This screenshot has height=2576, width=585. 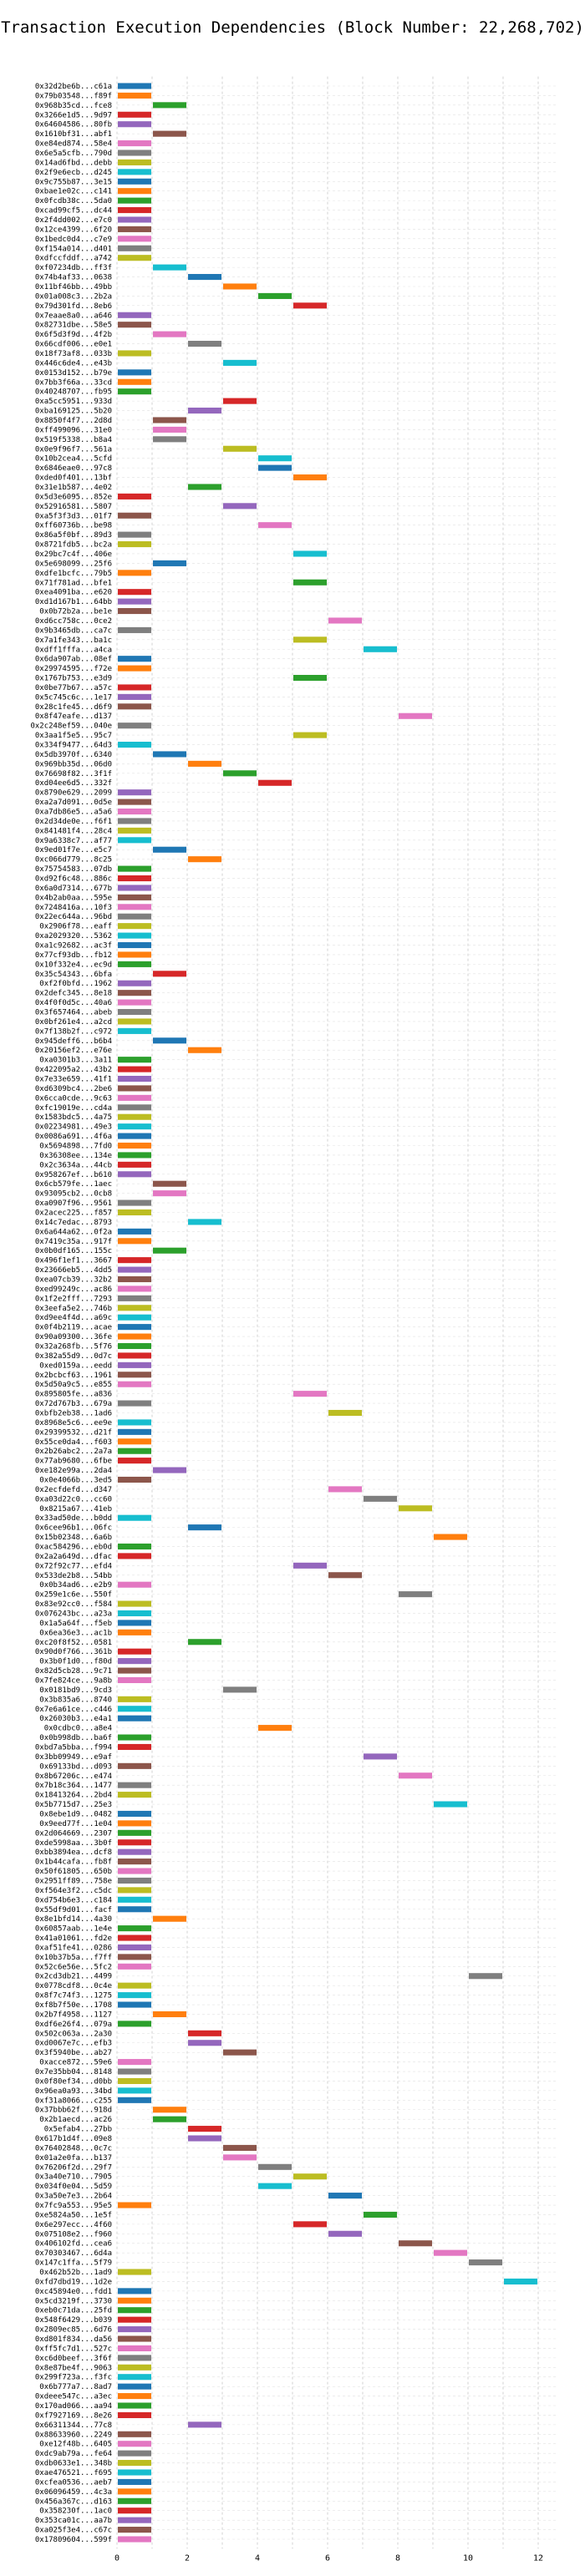 I want to click on y-tick-label: 0x2cd3db21...4499, so click(x=73, y=1977).